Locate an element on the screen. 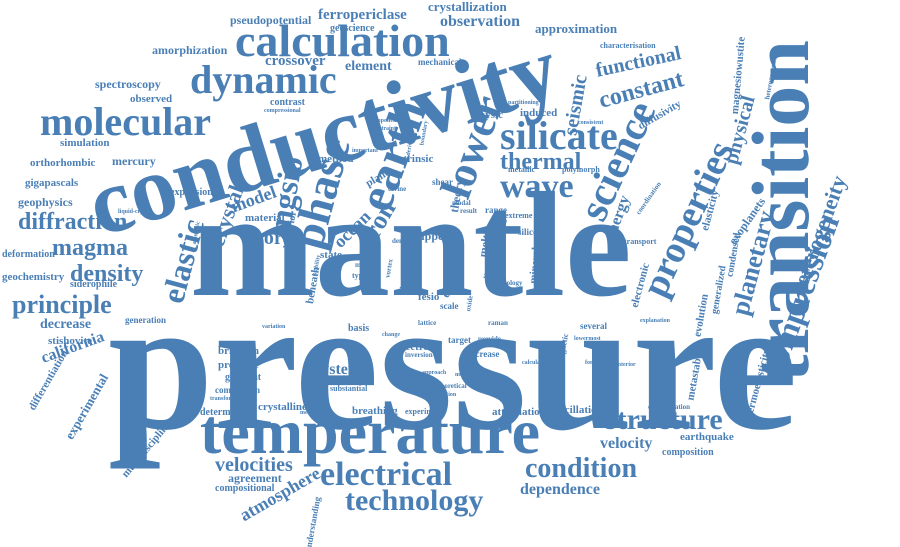 The image size is (900, 547). word-element: element is located at coordinates (368, 66).